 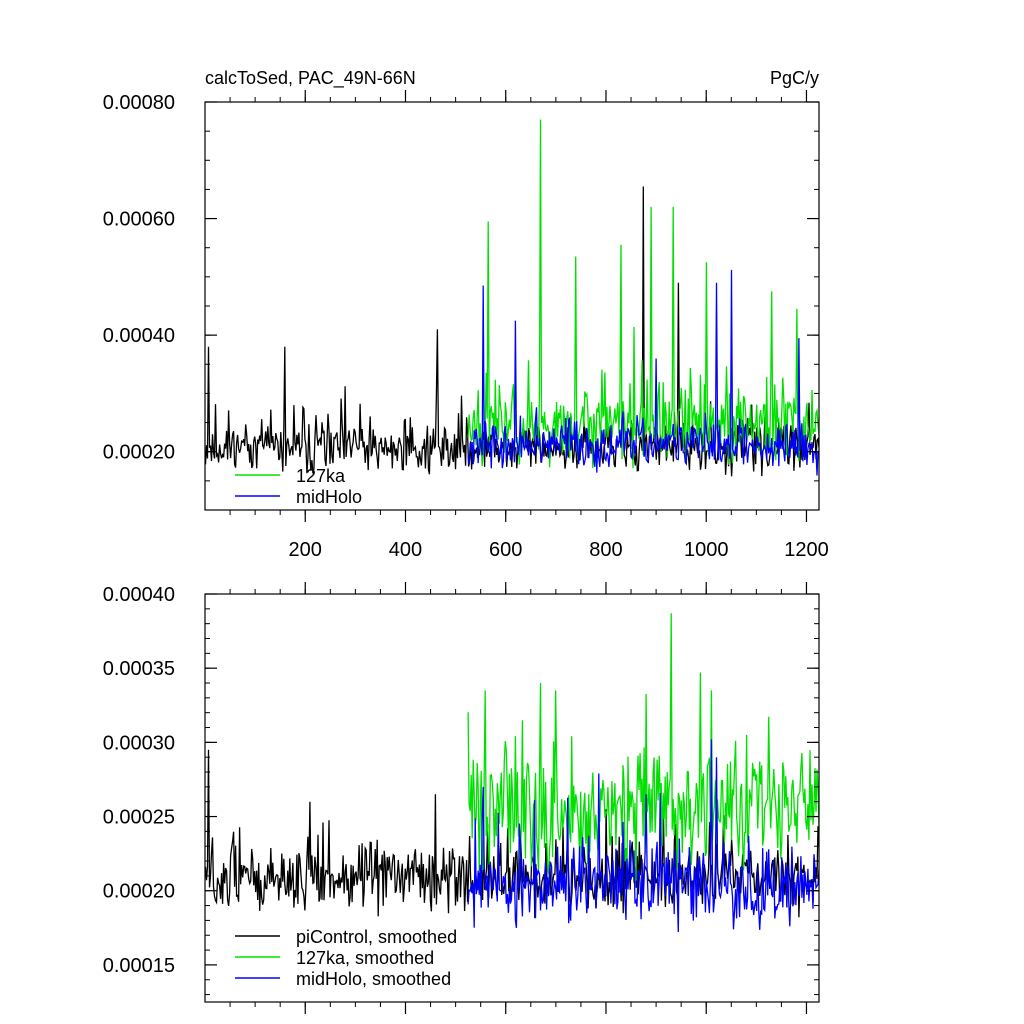 I want to click on y-tick-label: 0.00015, so click(x=139, y=966).